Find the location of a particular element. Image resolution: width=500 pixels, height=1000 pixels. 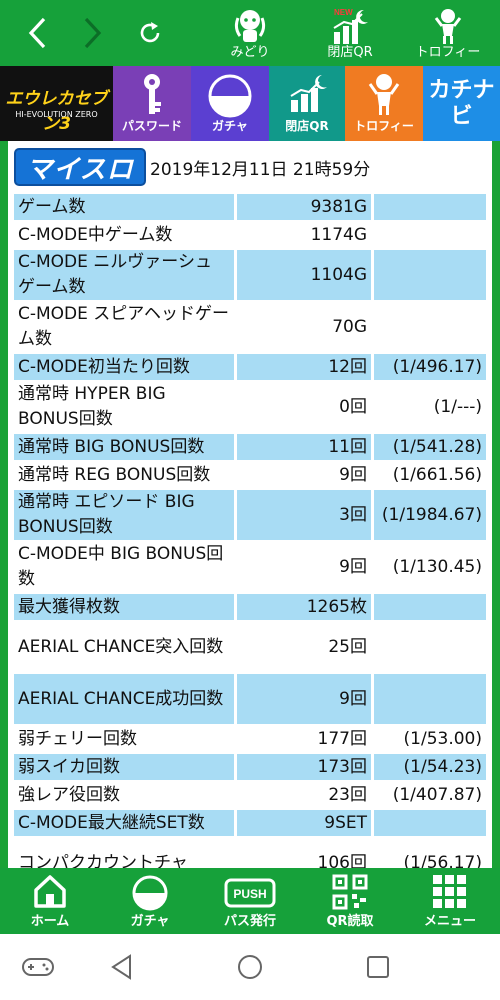

stat-rate: (1/1984.67) is located at coordinates (430, 515).